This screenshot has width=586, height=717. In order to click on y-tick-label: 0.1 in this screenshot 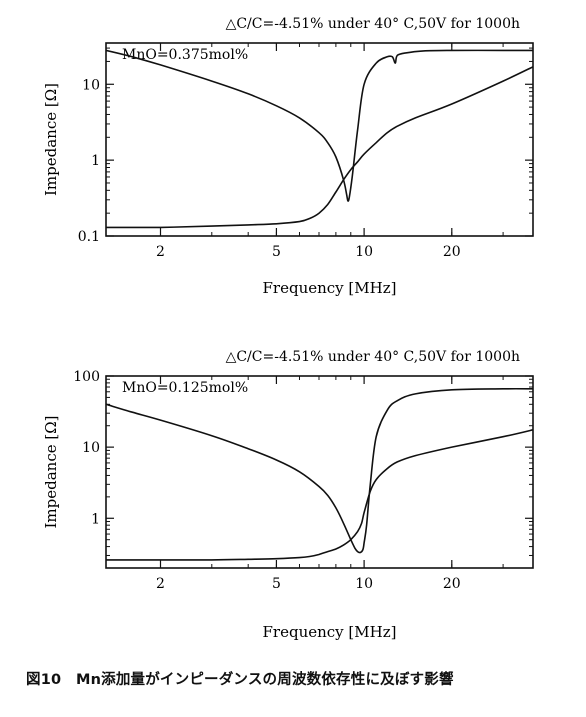, I will do `click(89, 237)`.